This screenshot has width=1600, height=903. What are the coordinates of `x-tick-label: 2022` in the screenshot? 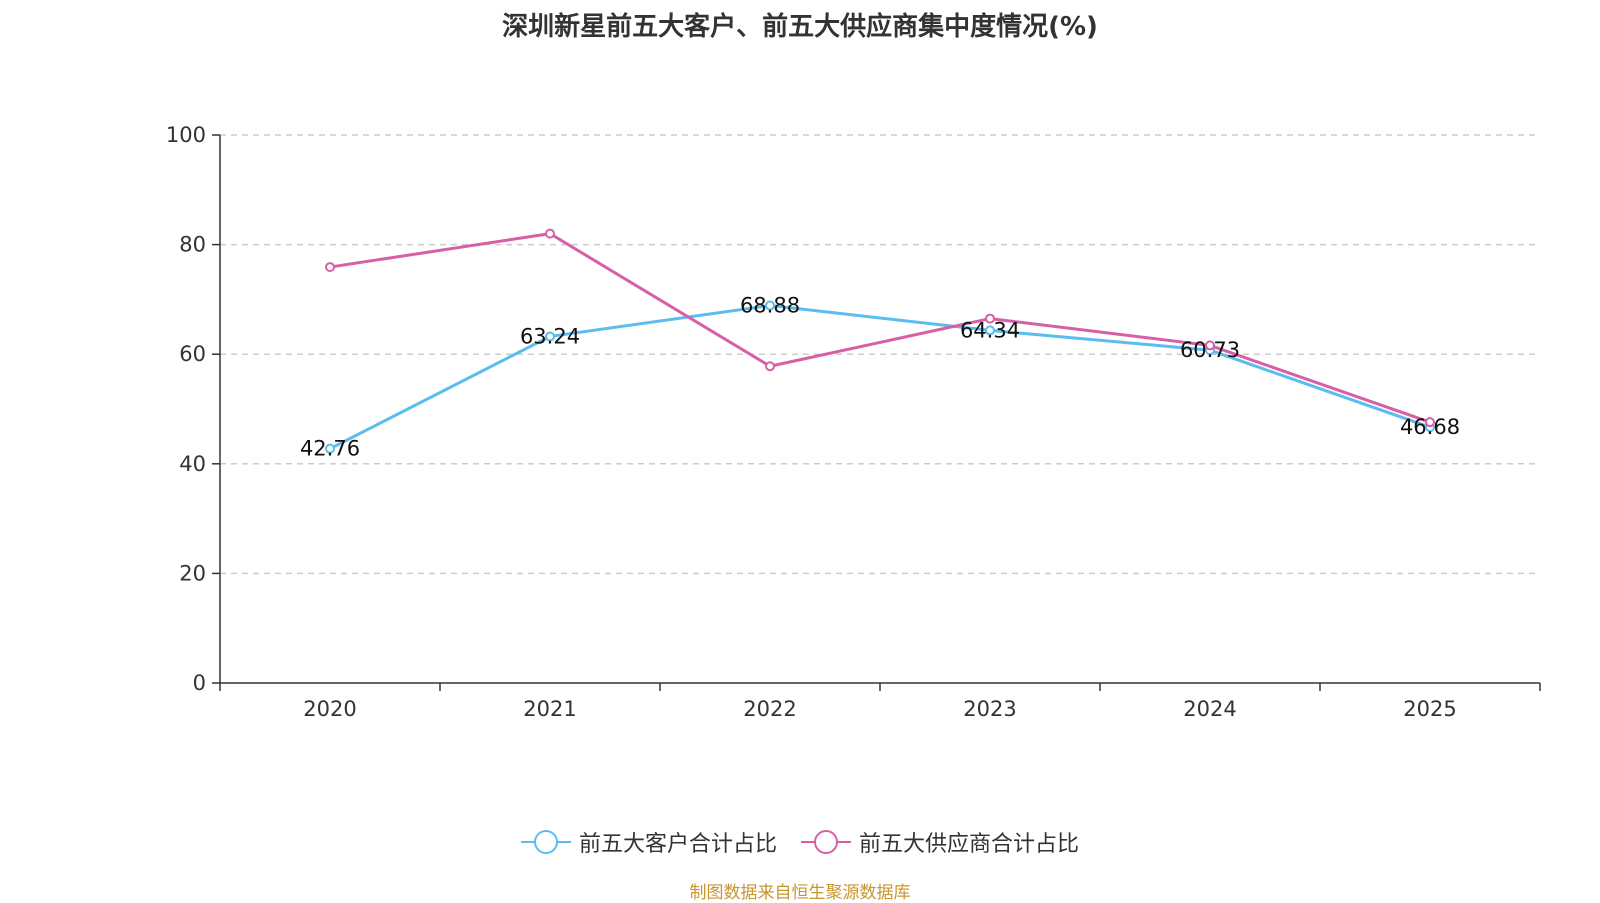 It's located at (769, 709).